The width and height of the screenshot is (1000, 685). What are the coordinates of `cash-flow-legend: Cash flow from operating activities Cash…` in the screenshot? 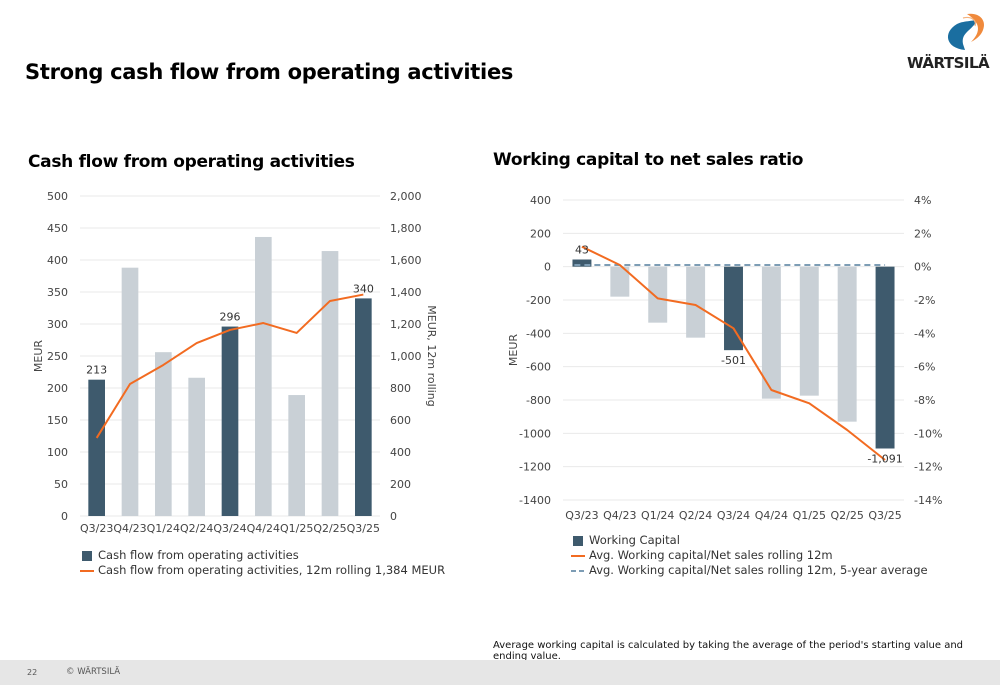 It's located at (262, 563).